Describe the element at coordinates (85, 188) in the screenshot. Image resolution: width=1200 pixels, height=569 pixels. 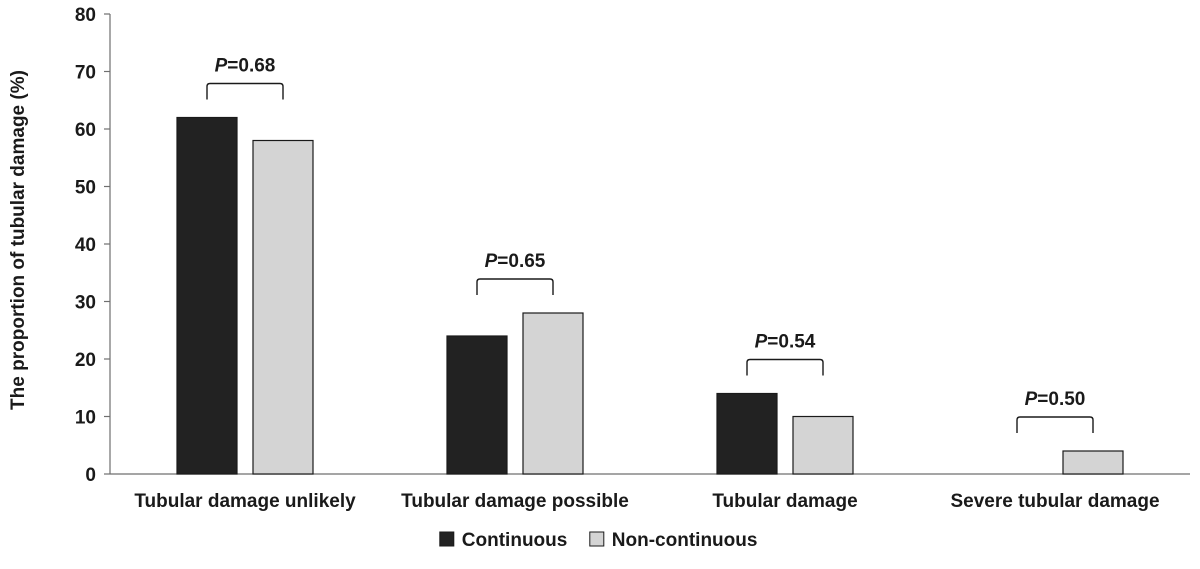
I see `y-tick-label: 50` at that location.